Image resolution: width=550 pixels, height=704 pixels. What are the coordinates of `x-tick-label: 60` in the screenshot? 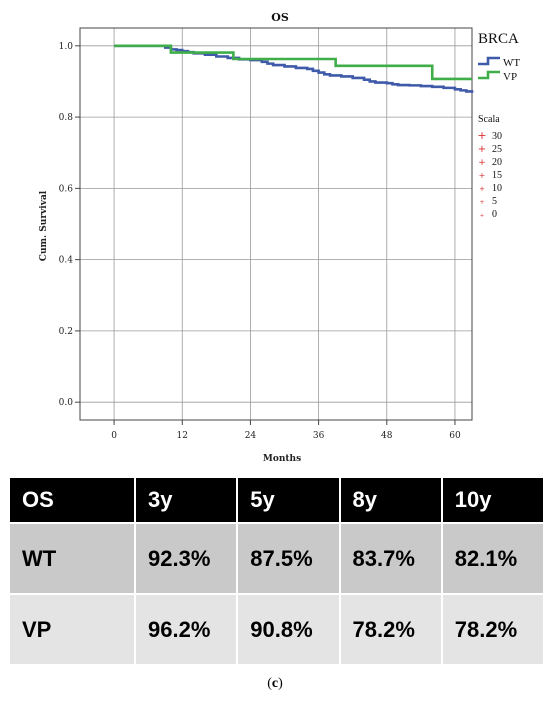 It's located at (455, 436).